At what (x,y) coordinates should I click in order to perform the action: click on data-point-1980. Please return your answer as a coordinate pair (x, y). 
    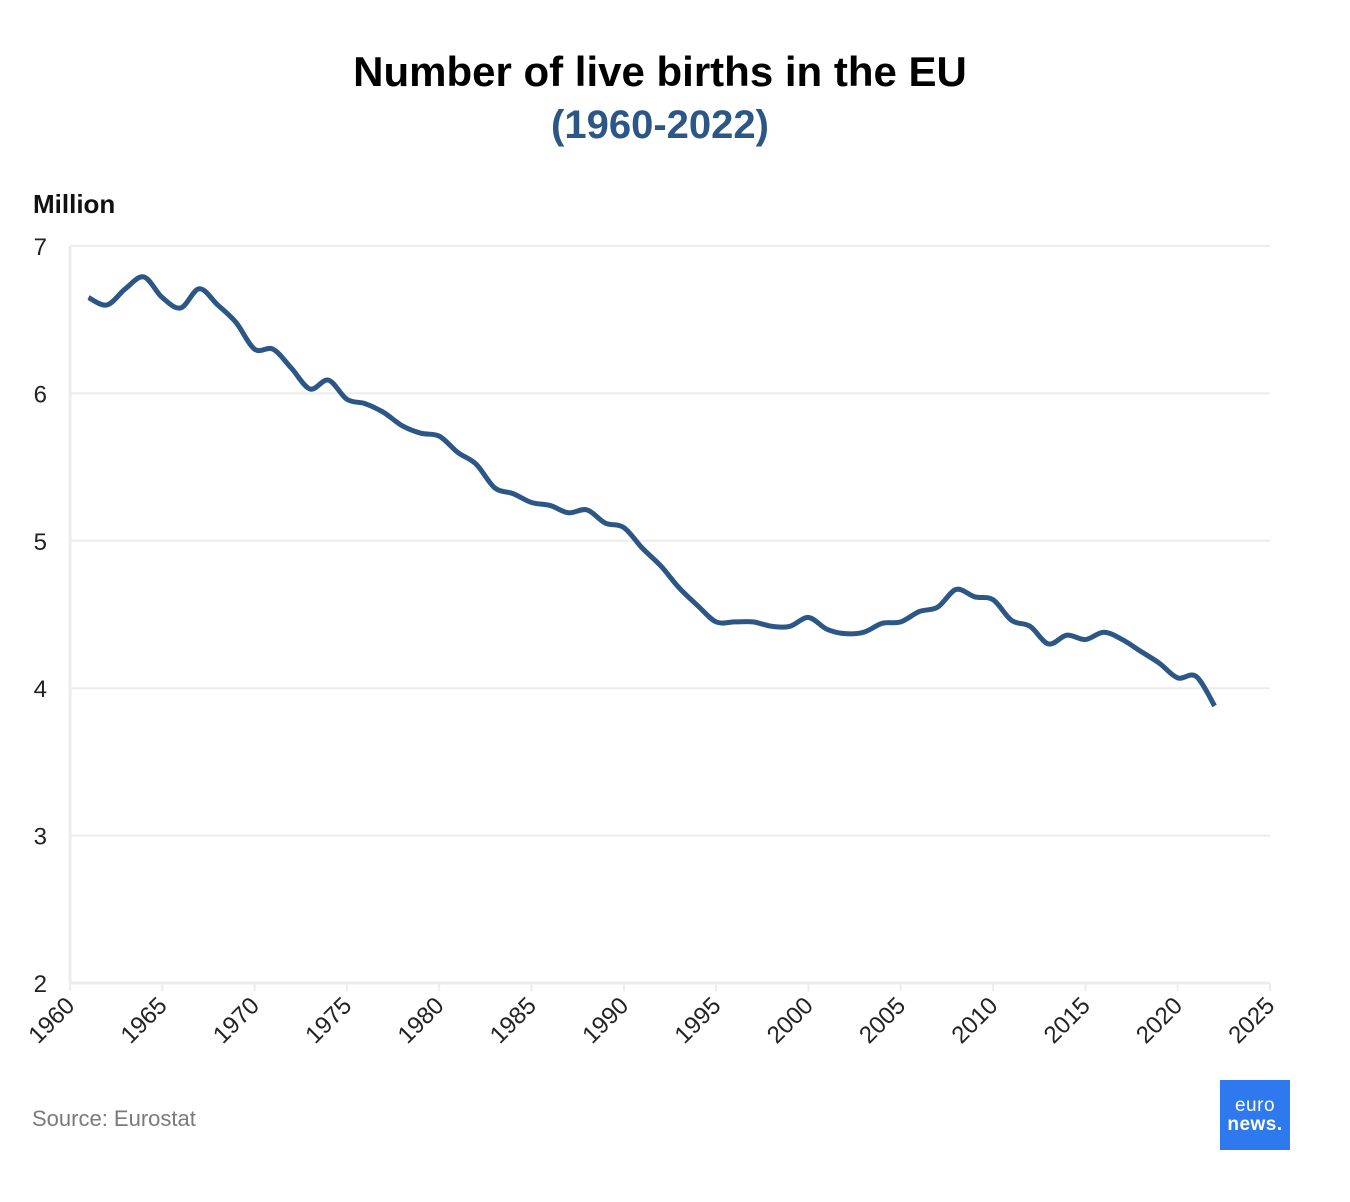
    Looking at the image, I should click on (439, 436).